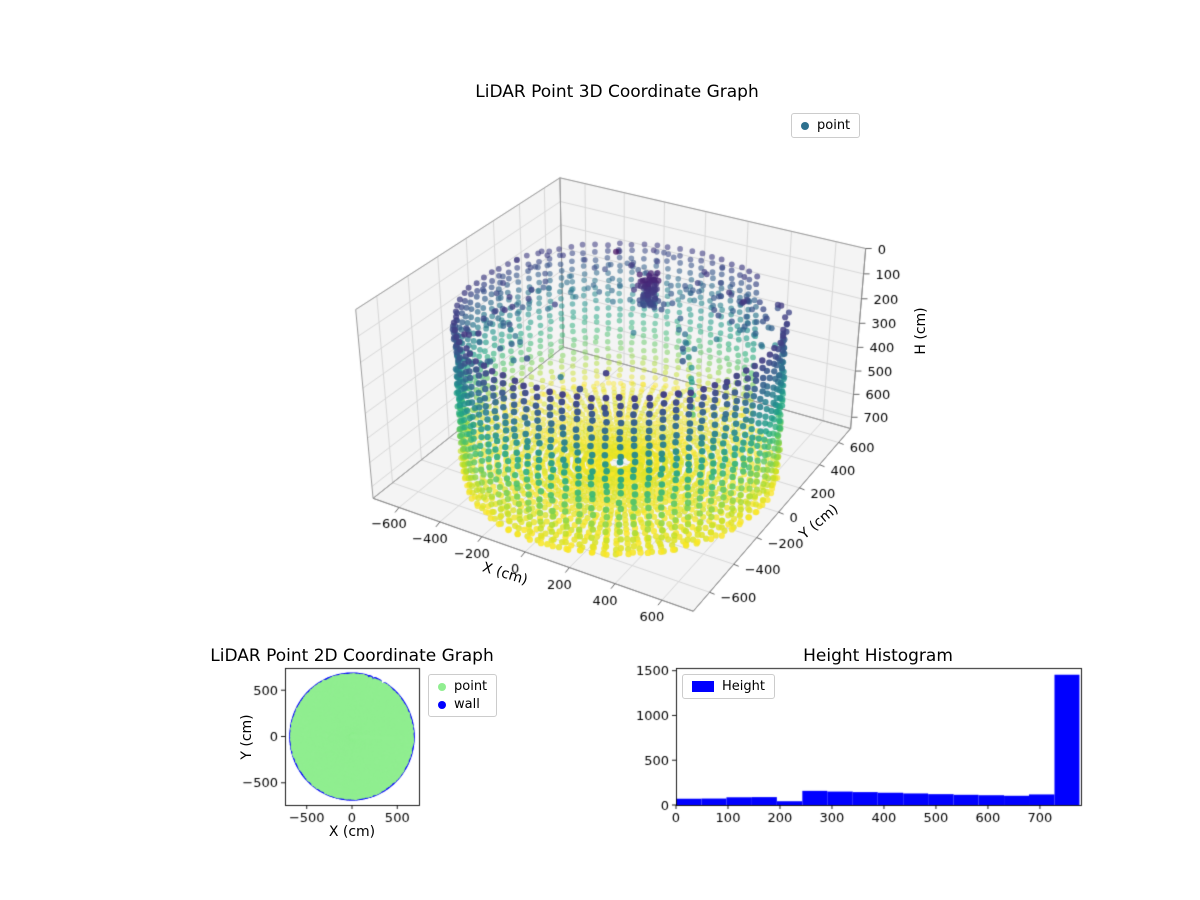 The width and height of the screenshot is (1200, 900). I want to click on plot3d-title: LiDAR Point 3D Coordinate Graph, so click(617, 92).